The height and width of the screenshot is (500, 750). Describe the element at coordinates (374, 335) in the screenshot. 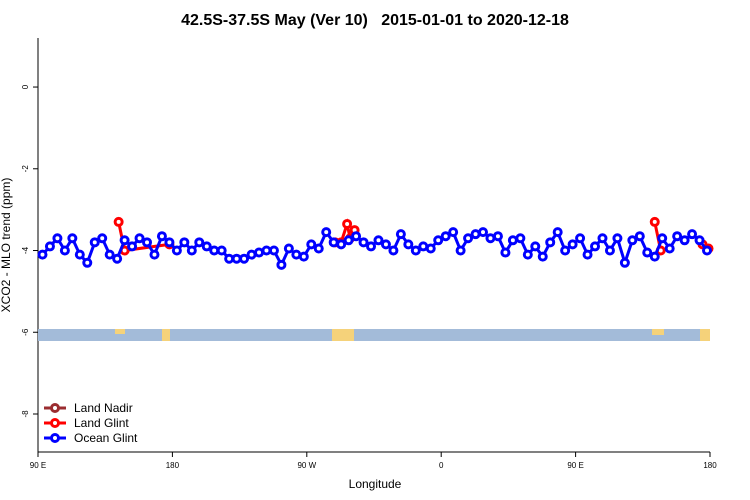

I see `surface-band` at that location.